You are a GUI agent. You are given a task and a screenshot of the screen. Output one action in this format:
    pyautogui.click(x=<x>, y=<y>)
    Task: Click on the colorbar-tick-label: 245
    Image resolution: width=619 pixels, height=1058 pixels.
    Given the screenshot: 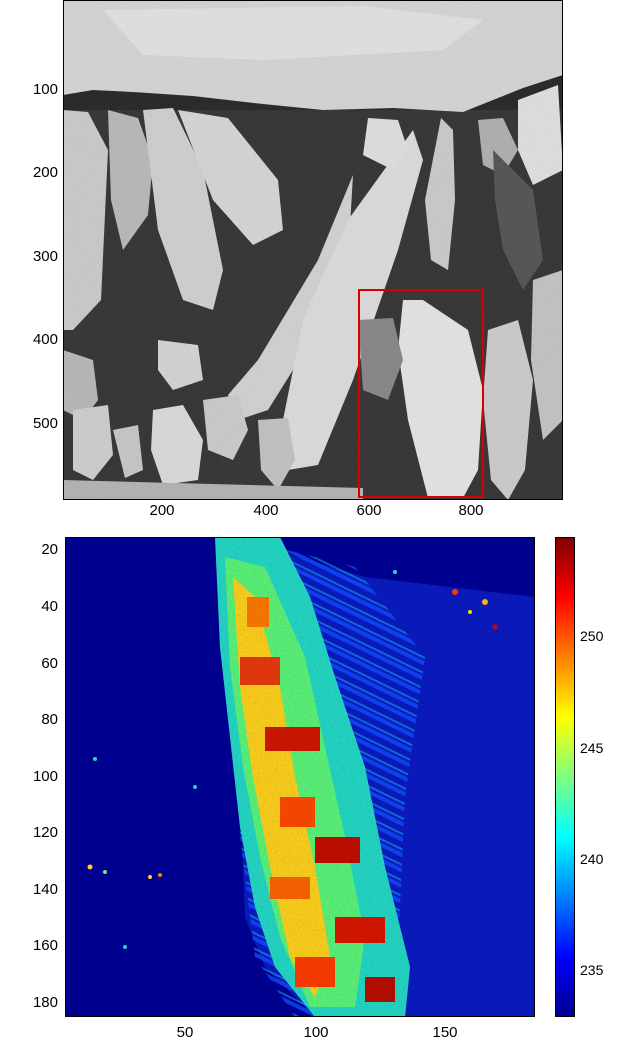 What is the action you would take?
    pyautogui.click(x=592, y=748)
    